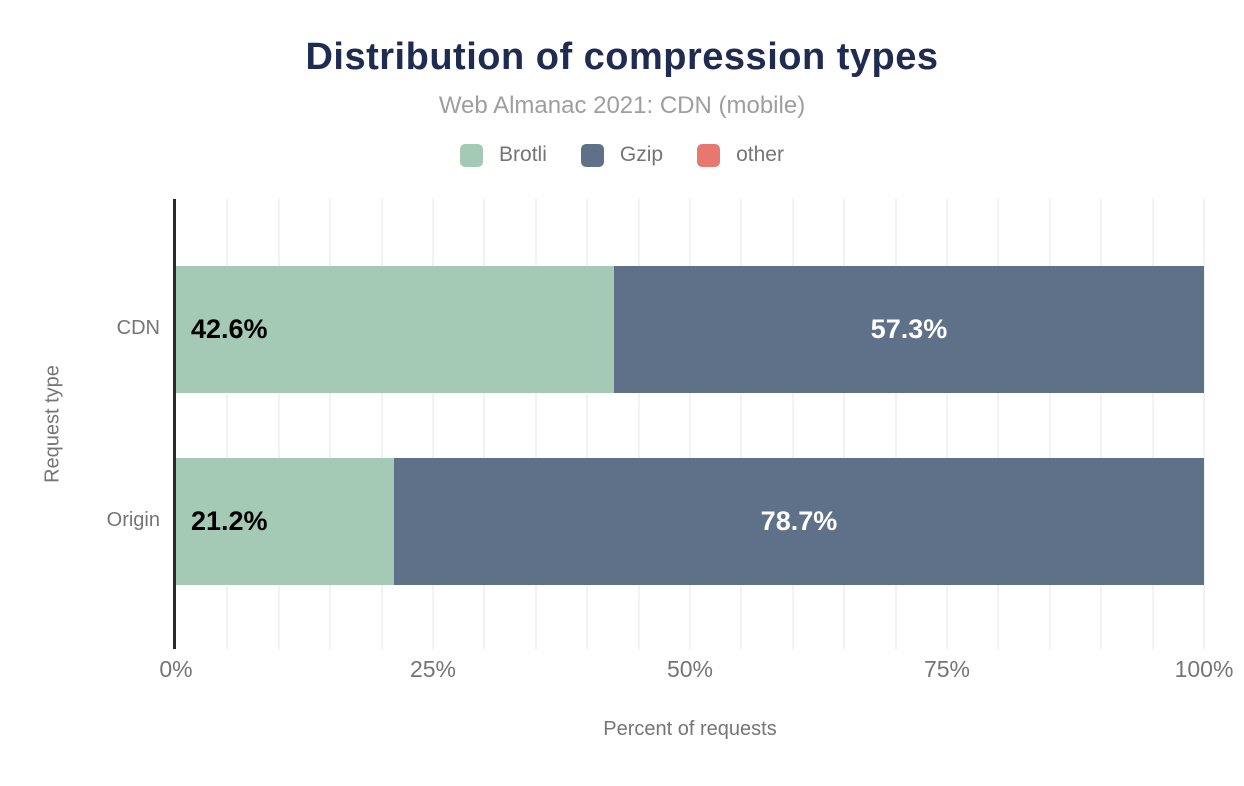 The image size is (1244, 786). Describe the element at coordinates (709, 155) in the screenshot. I see `other-swatch-icon` at that location.